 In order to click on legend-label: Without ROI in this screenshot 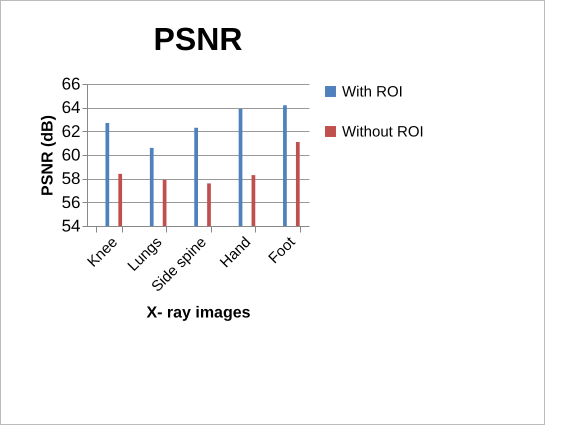, I will do `click(383, 132)`.